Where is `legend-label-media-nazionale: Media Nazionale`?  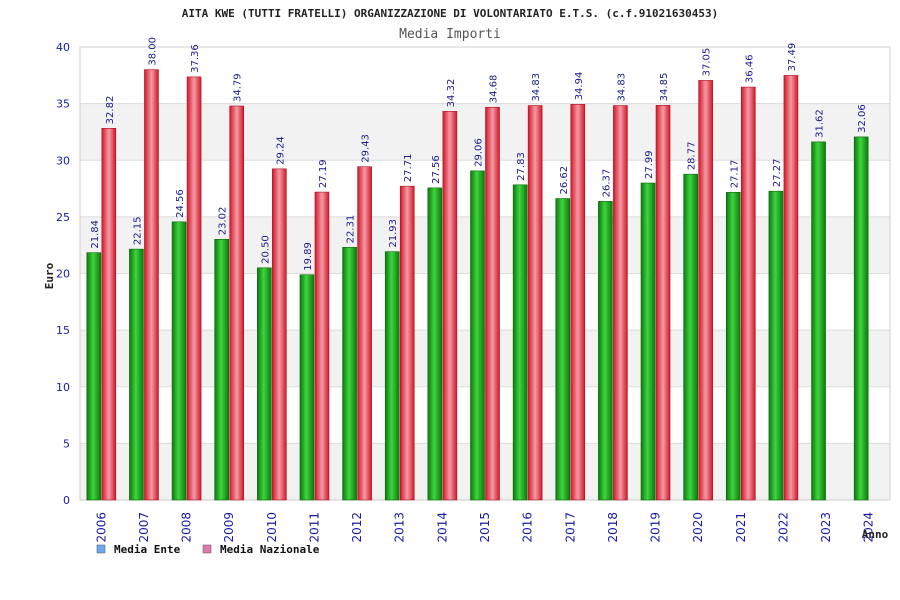 legend-label-media-nazionale: Media Nazionale is located at coordinates (270, 549).